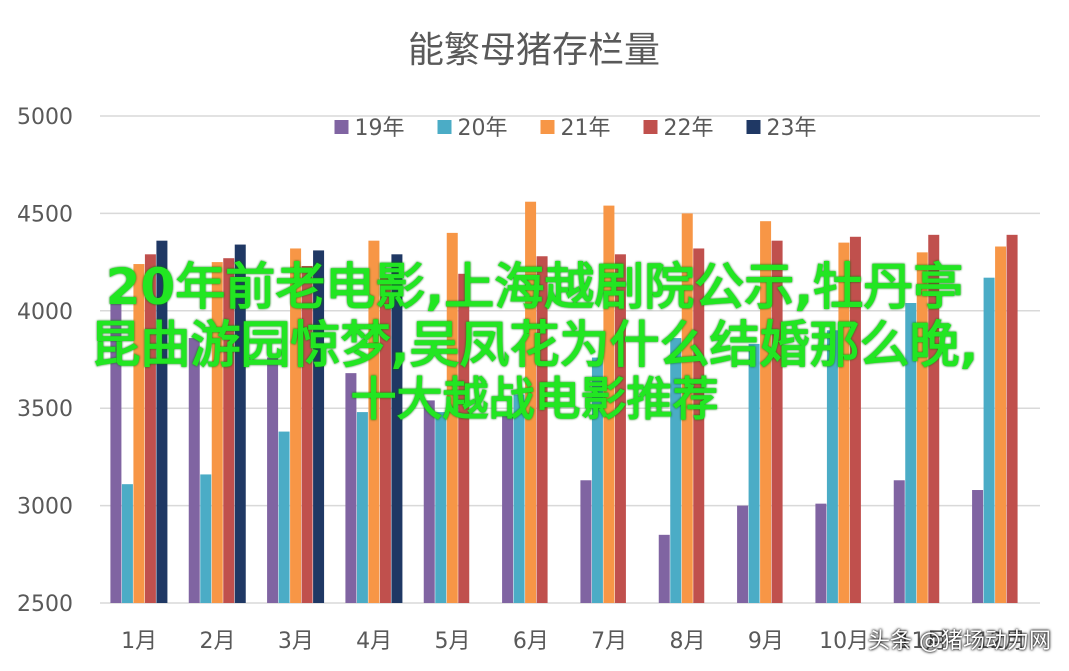 Image resolution: width=1069 pixels, height=671 pixels. Describe the element at coordinates (453, 641) in the screenshot. I see `x-tick-label: 5月` at that location.